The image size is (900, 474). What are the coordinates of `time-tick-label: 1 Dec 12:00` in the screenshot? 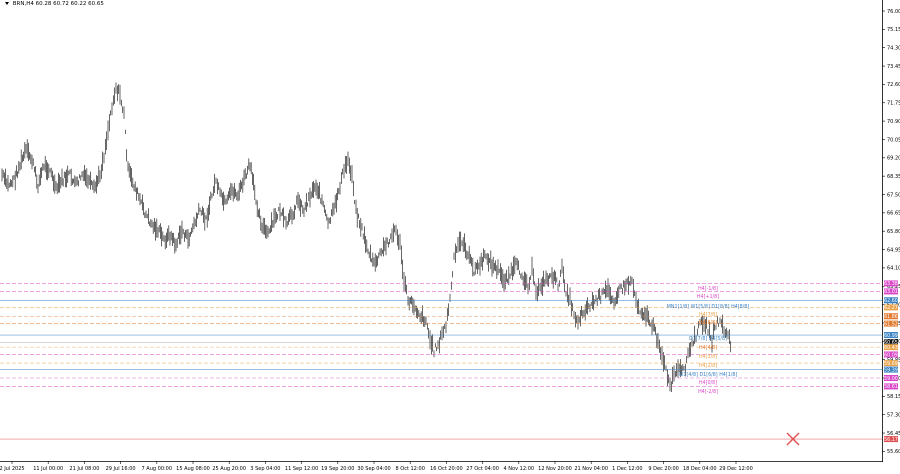 It's located at (627, 469).